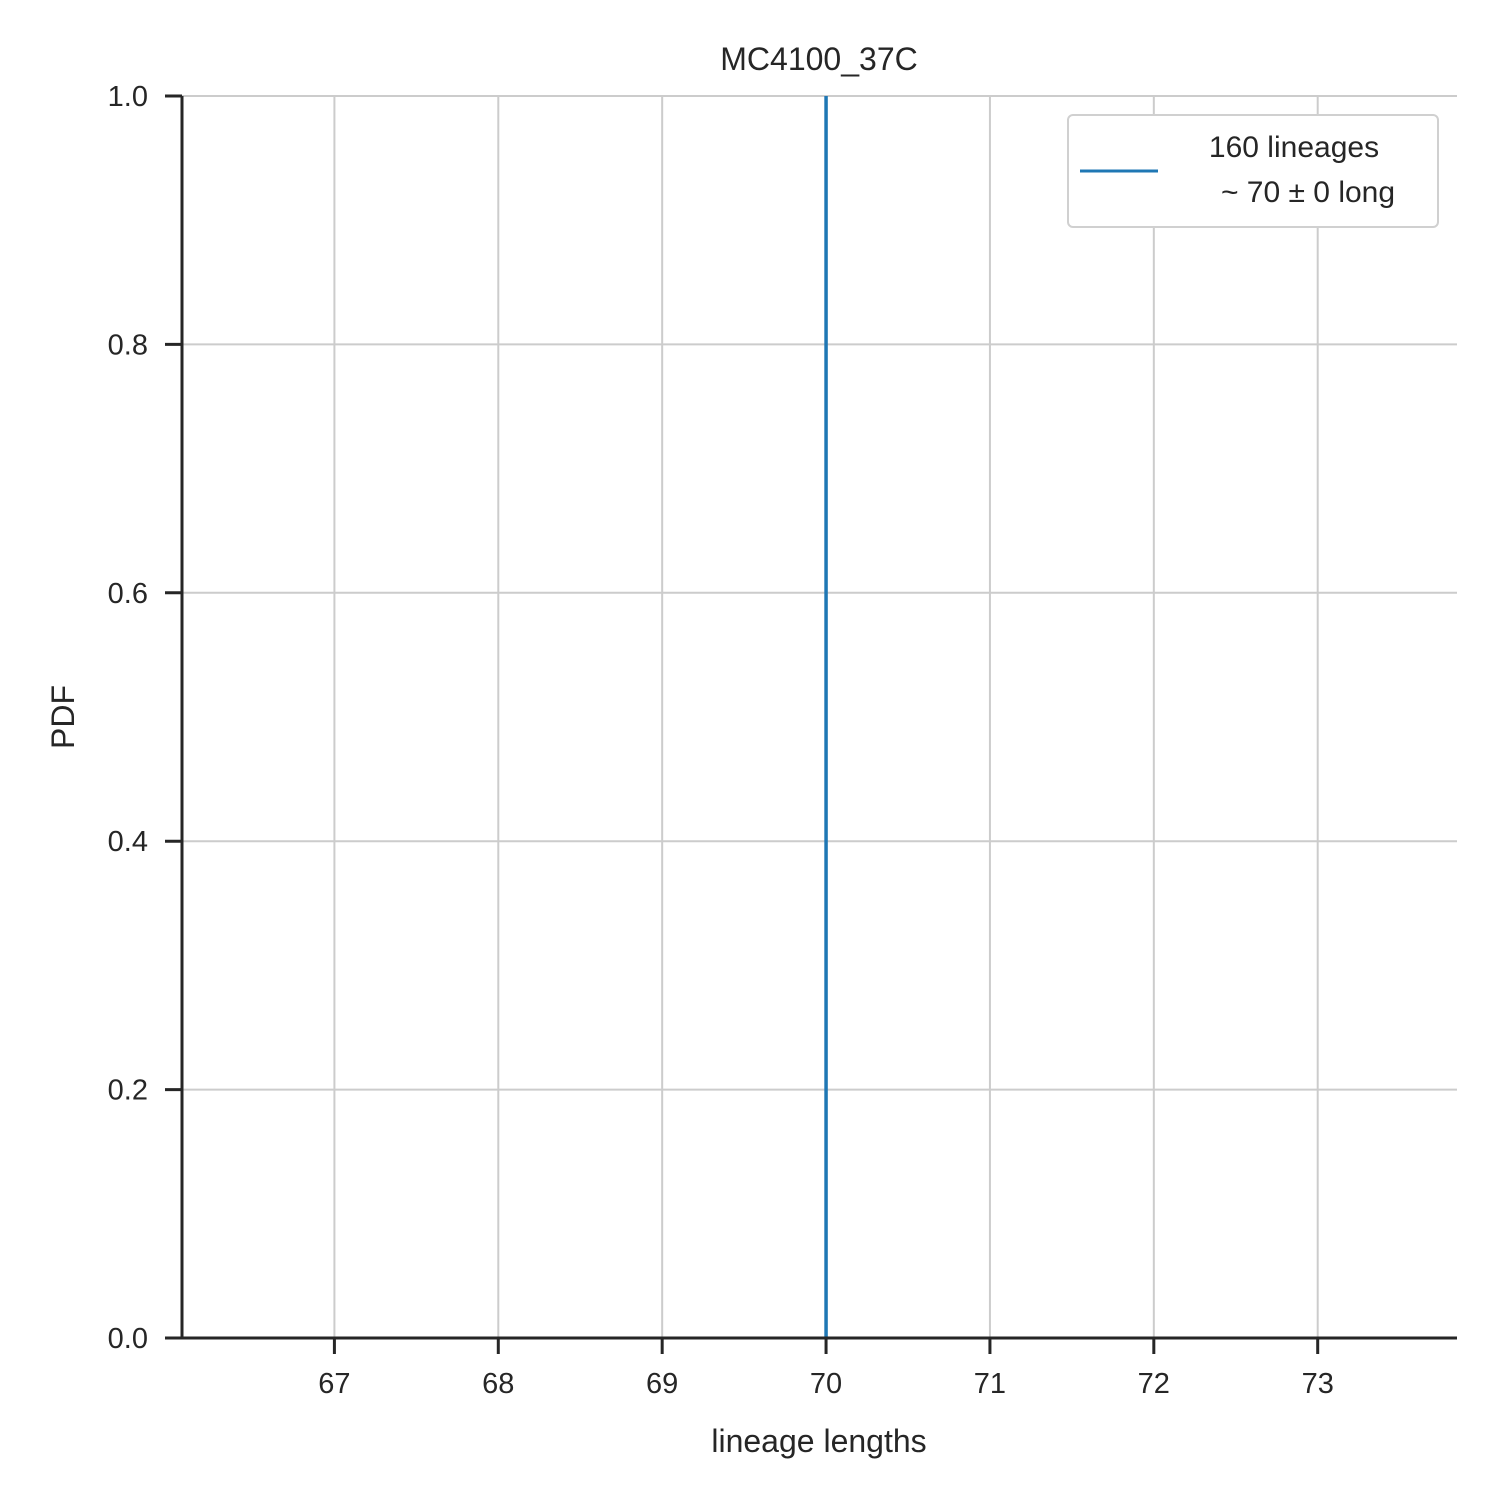 The image size is (1500, 1500). Describe the element at coordinates (498, 1384) in the screenshot. I see `x-tick-label: 68` at that location.